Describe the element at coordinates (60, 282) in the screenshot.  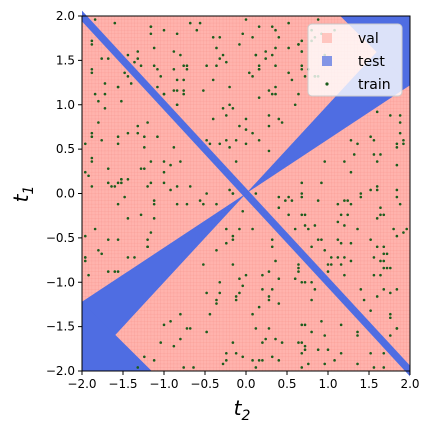
I see `y-tick-label: −1.0` at that location.